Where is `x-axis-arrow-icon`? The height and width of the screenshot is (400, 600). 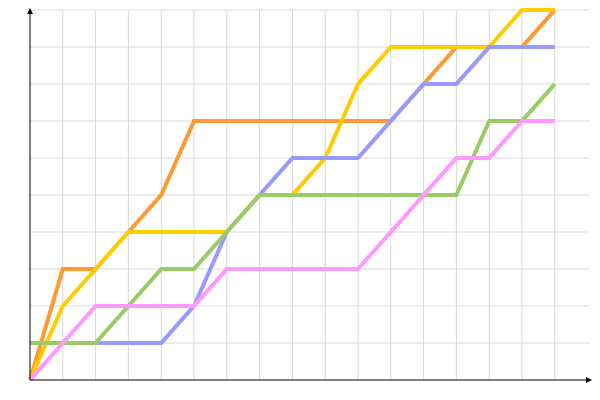
x-axis-arrow-icon is located at coordinates (589, 380).